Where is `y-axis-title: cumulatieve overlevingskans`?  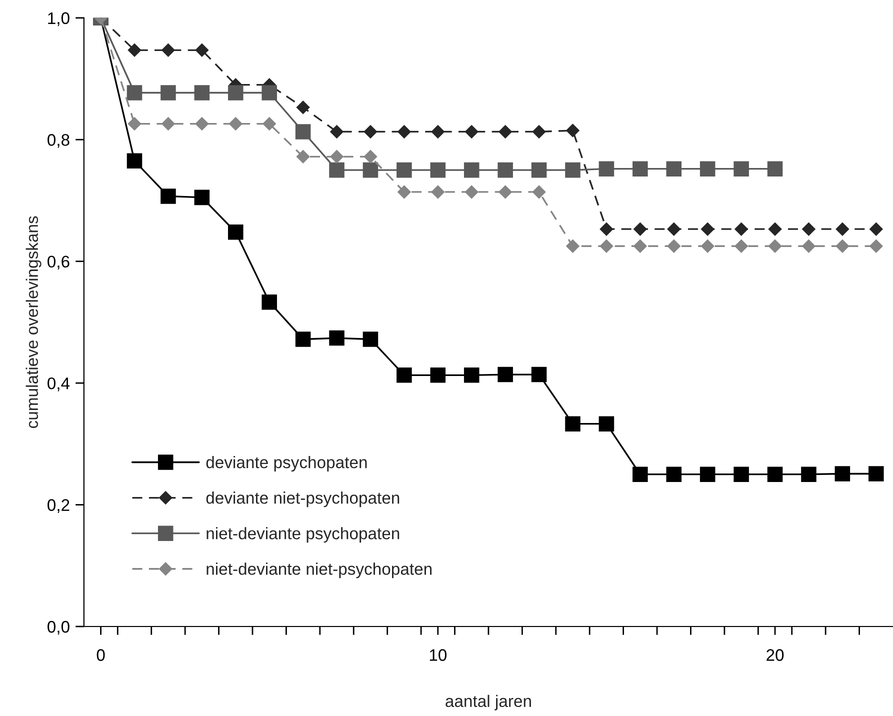 y-axis-title: cumulatieve overlevingskans is located at coordinates (34, 322).